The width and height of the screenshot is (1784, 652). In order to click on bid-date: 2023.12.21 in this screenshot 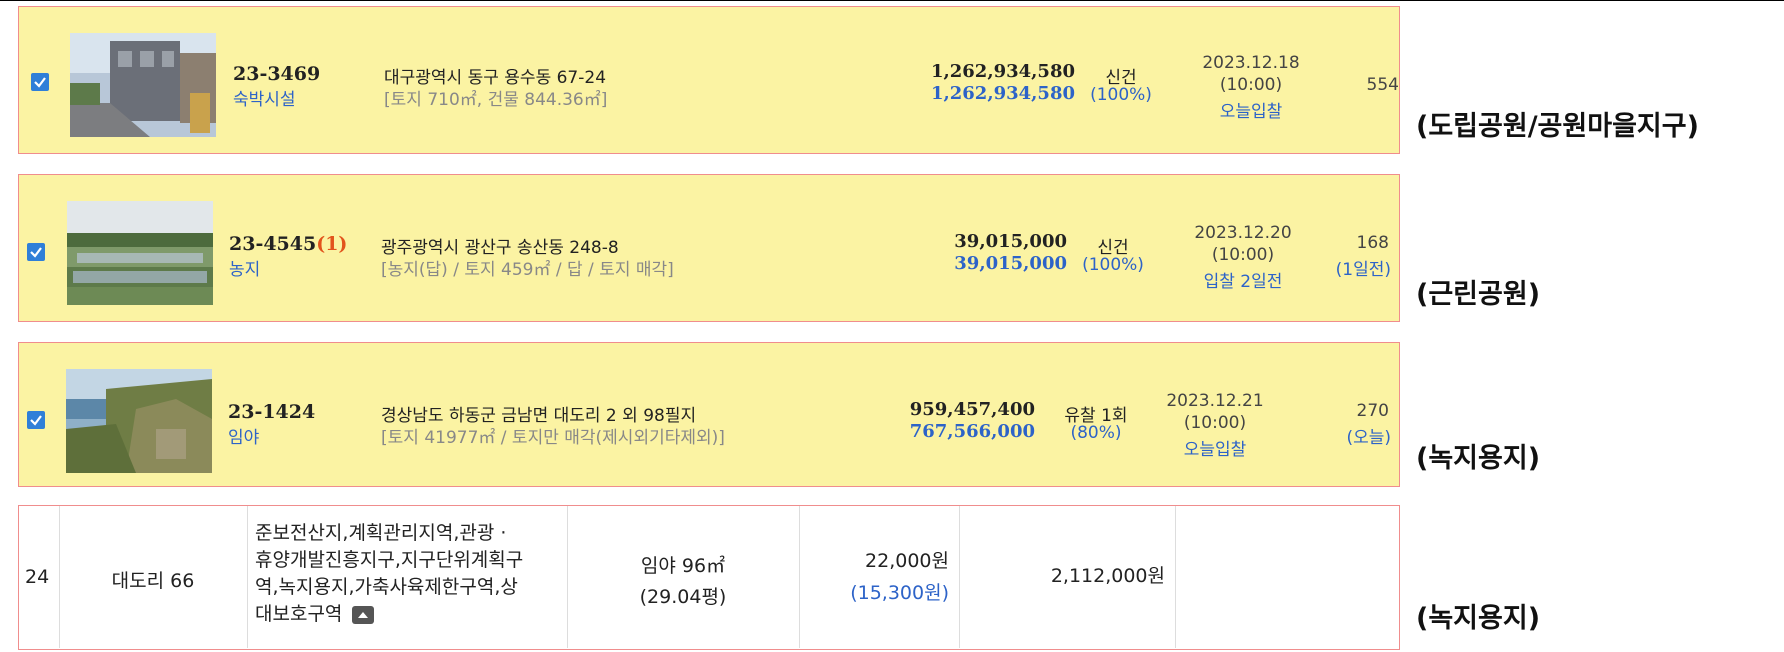, I will do `click(1215, 401)`.